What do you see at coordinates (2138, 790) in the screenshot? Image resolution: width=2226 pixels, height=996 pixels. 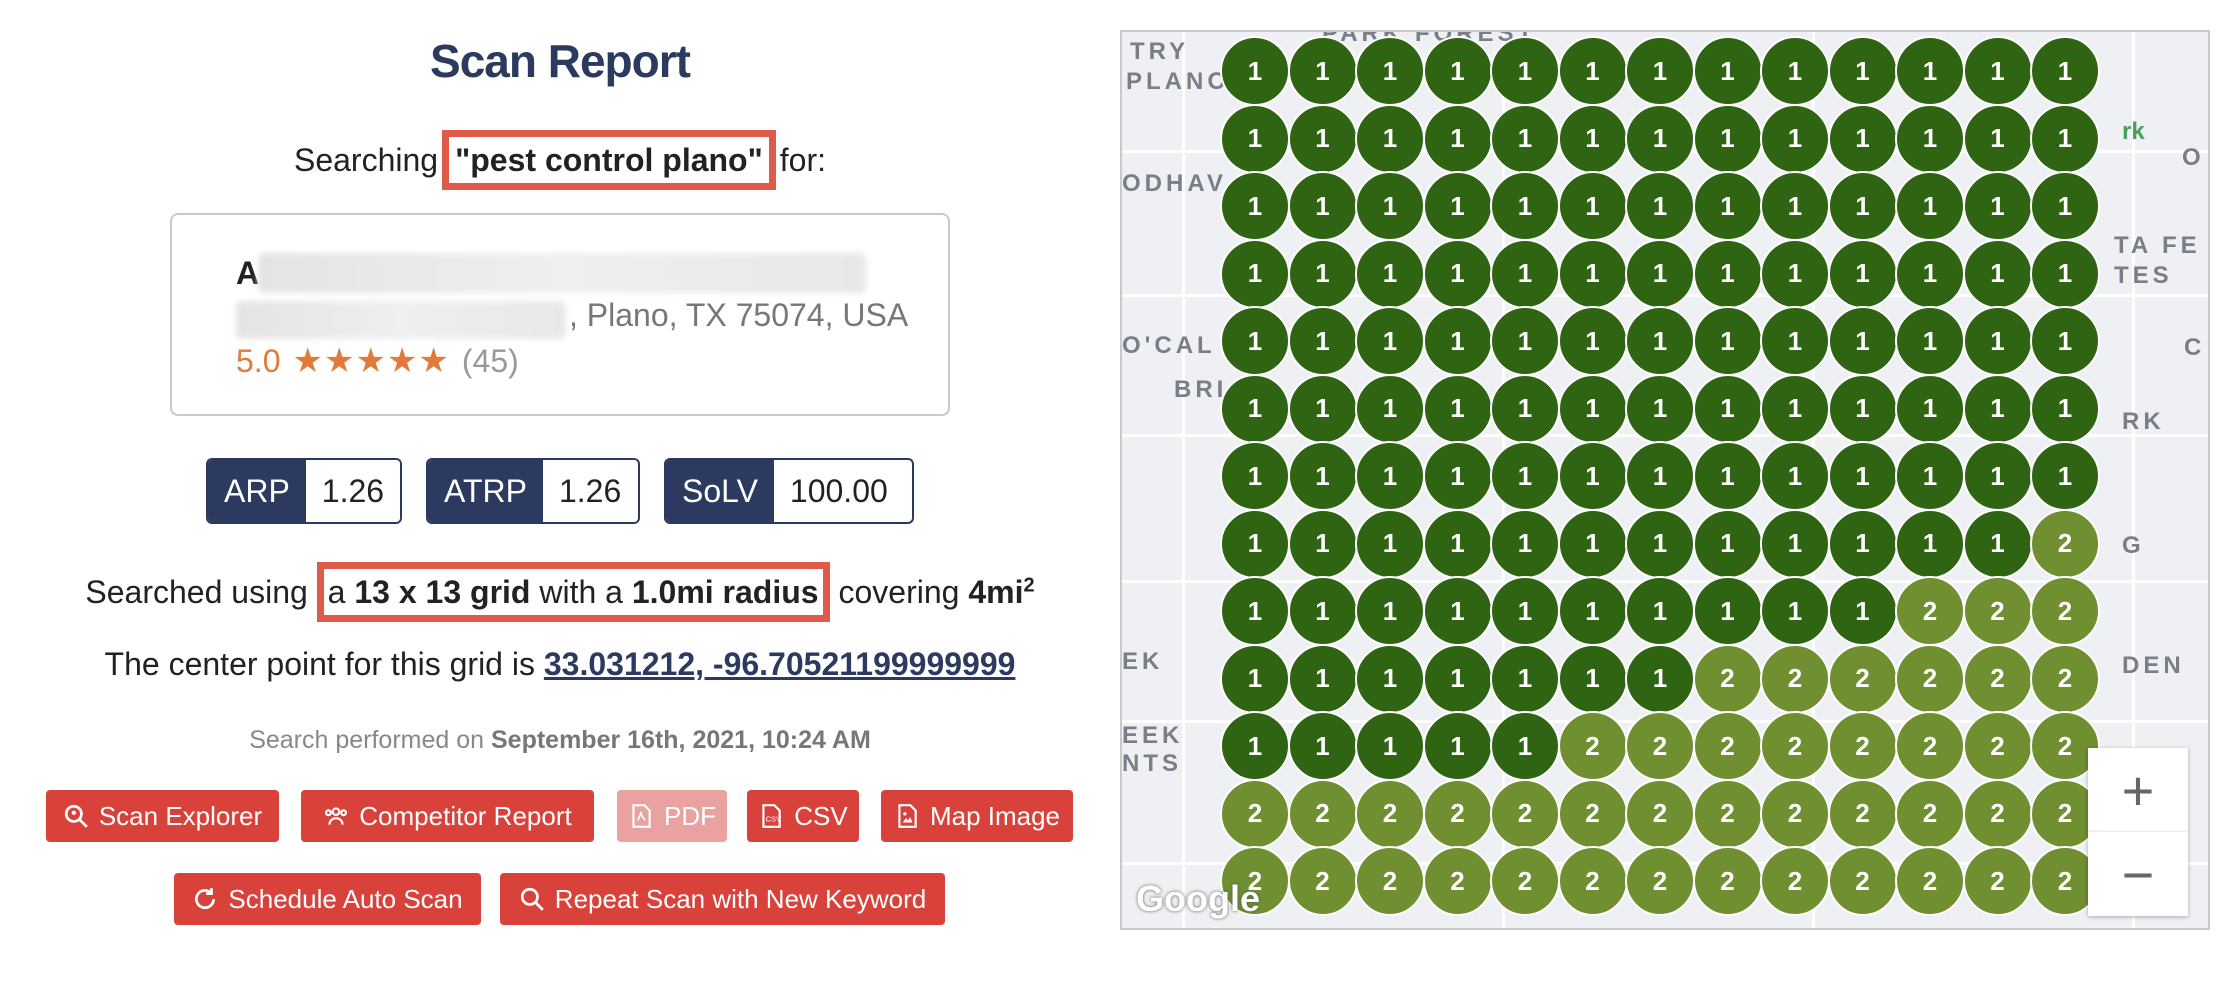 I see `zoom-in-button: +` at bounding box center [2138, 790].